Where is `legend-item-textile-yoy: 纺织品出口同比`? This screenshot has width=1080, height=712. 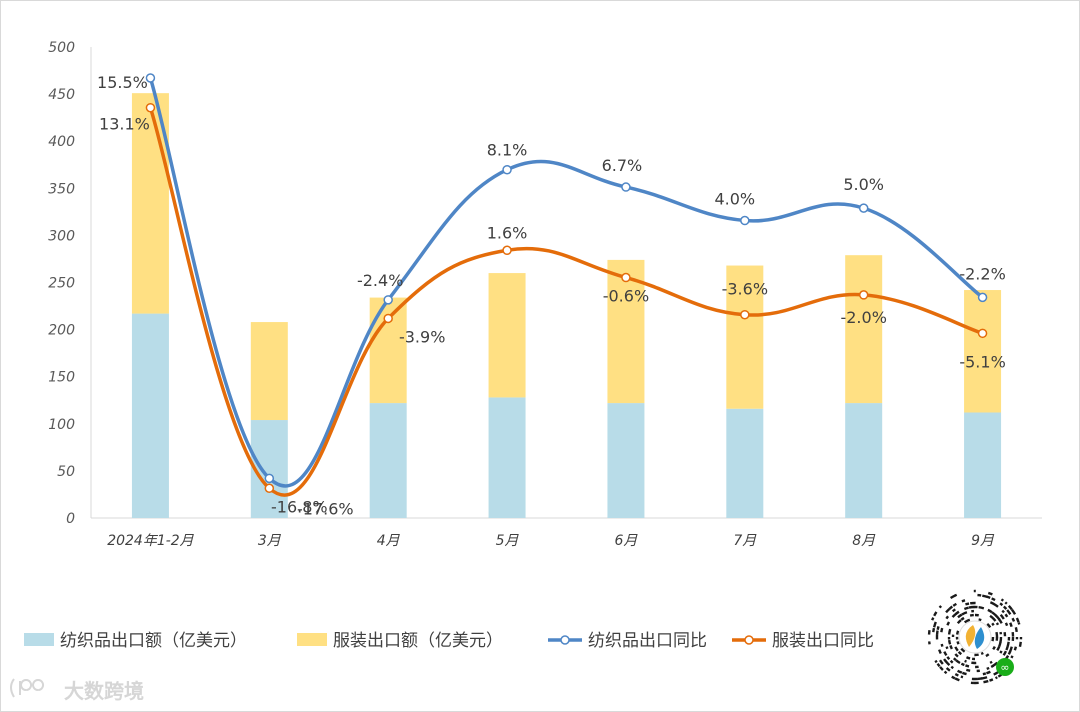 legend-item-textile-yoy: 纺织品出口同比 is located at coordinates (627, 641).